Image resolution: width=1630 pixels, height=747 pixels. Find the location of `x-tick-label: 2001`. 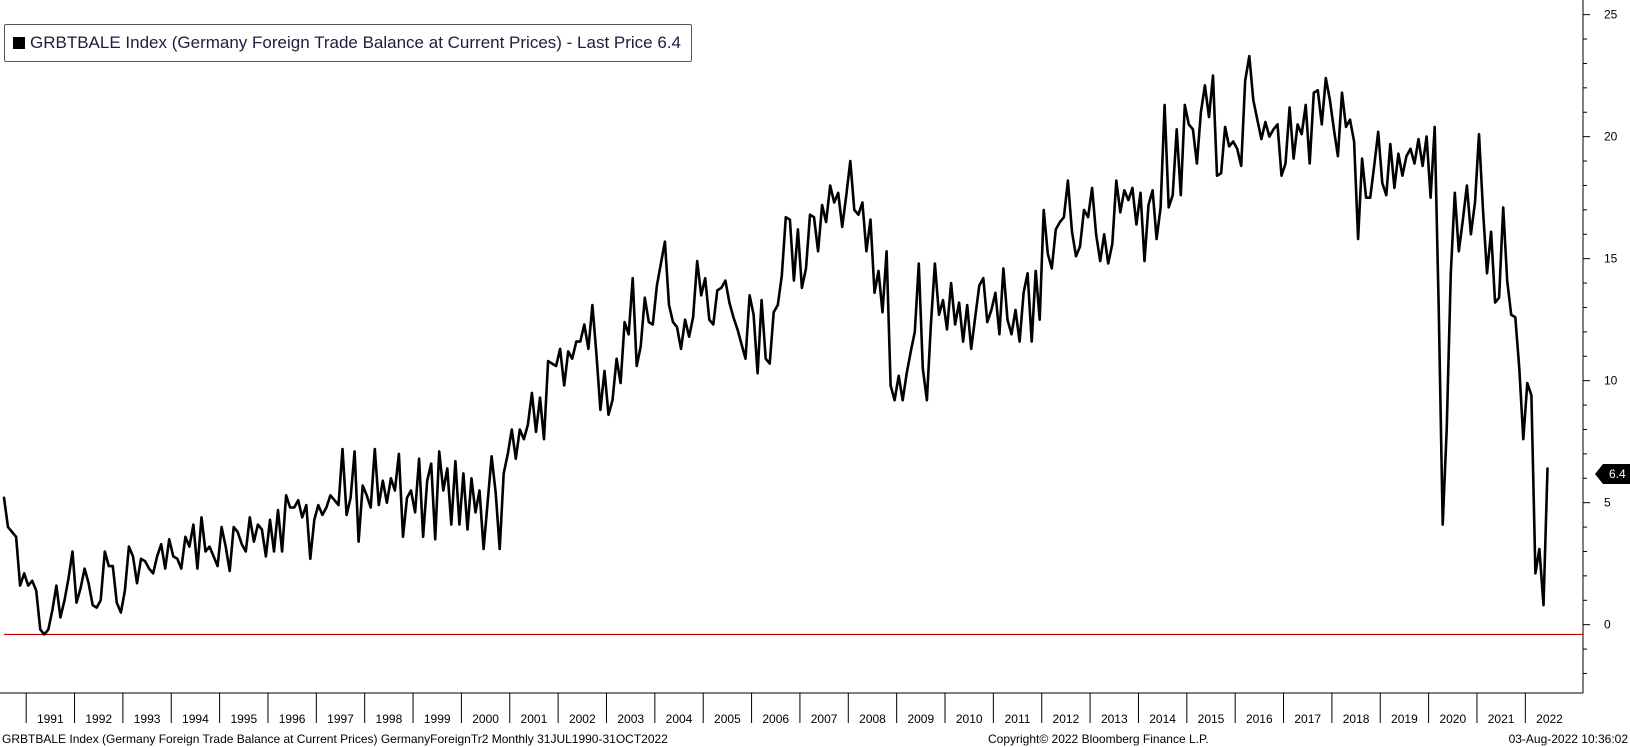

x-tick-label: 2001 is located at coordinates (534, 719).